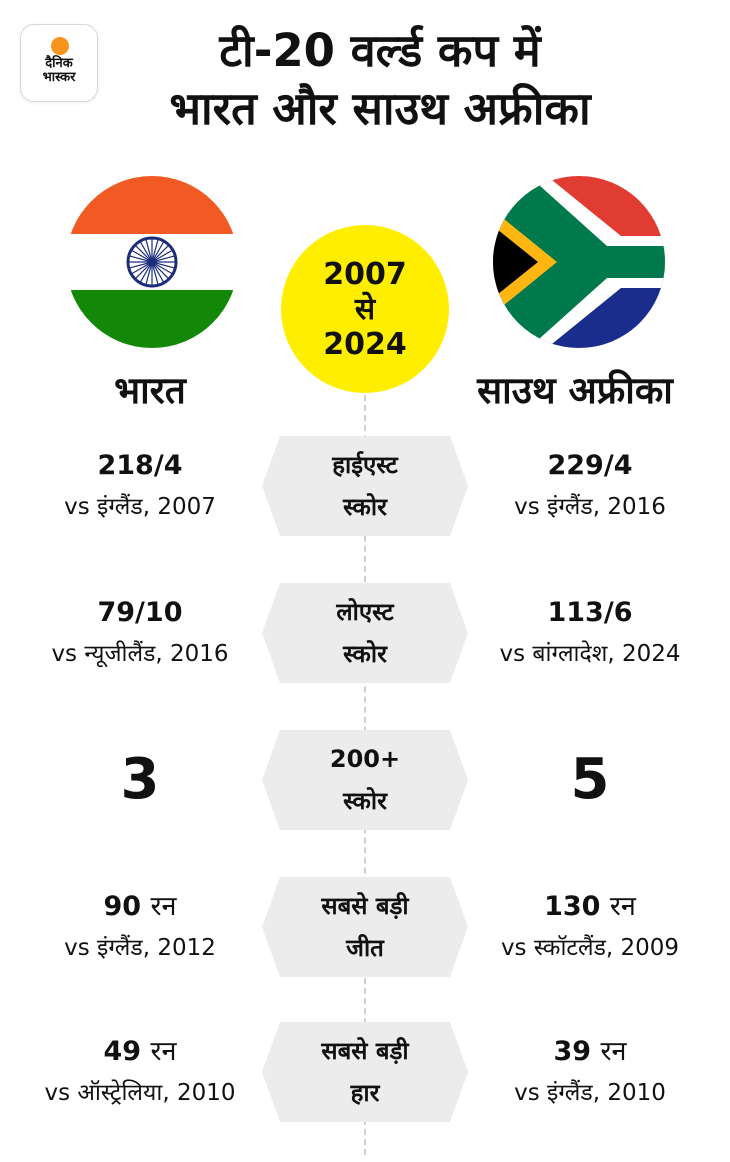  Describe the element at coordinates (365, 274) in the screenshot. I see `period-from: 2007` at that location.